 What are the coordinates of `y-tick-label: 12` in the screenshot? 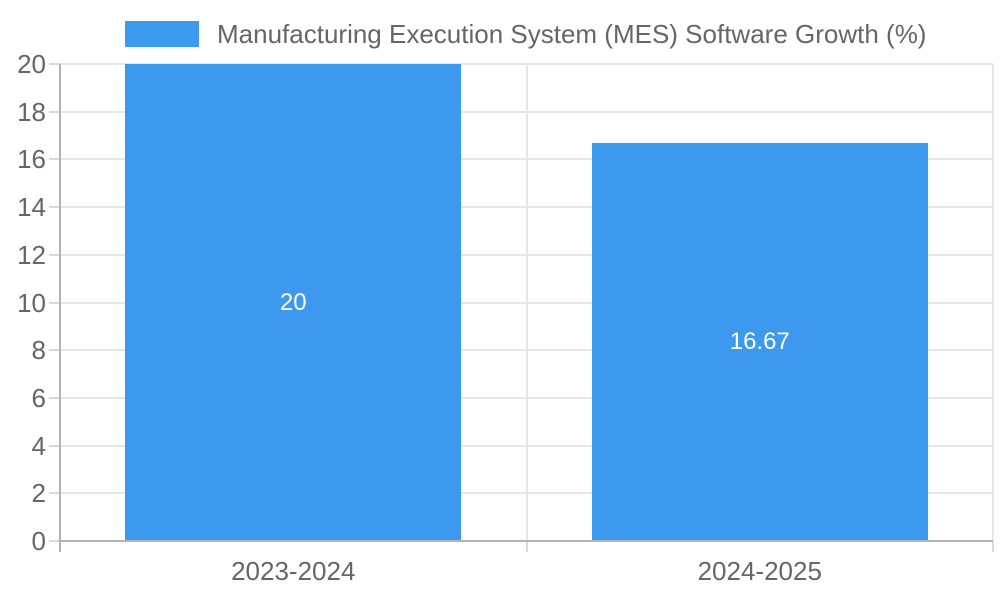 It's located at (31, 254).